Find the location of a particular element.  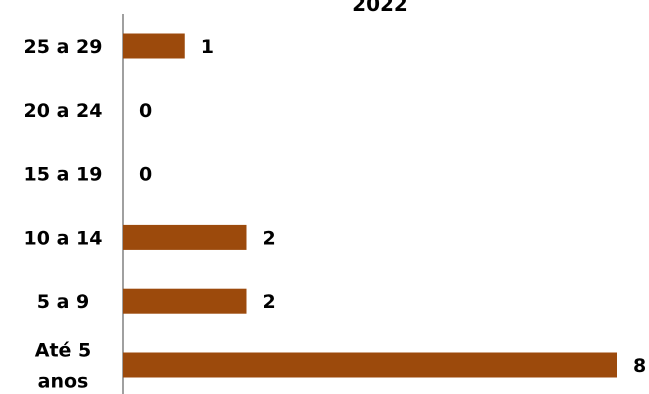

category-label-3: 15 a 19 is located at coordinates (63, 175).